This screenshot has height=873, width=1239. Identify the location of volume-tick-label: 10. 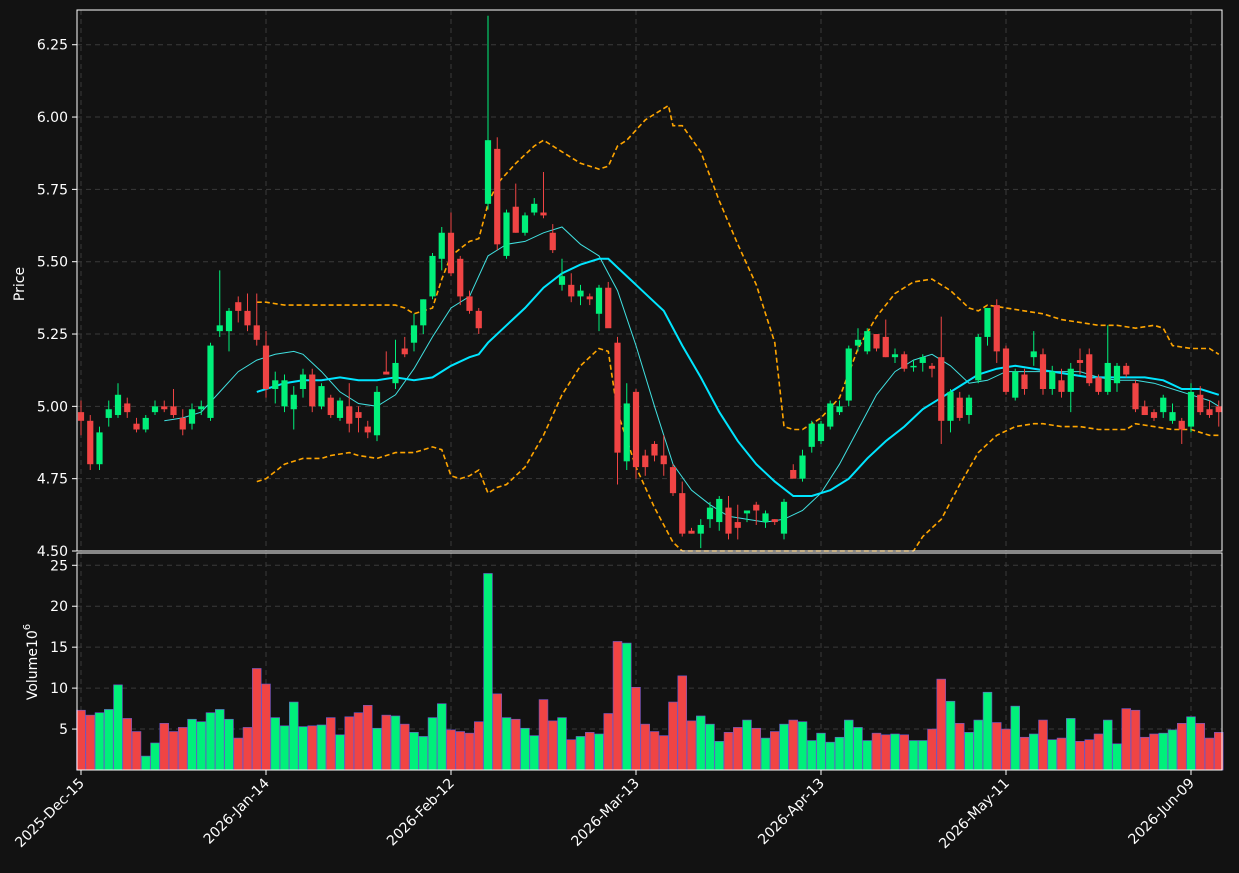
(59, 689).